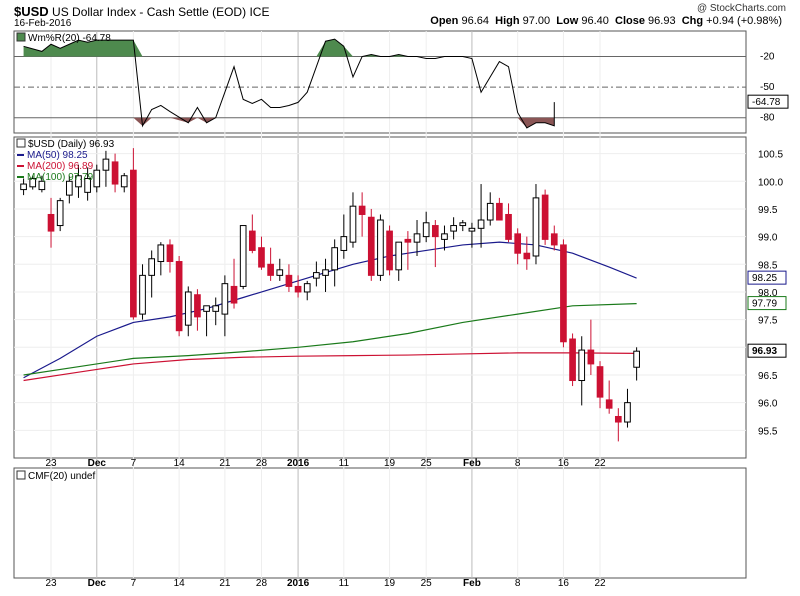  Describe the element at coordinates (262, 463) in the screenshot. I see `x-tick-label: 28` at that location.